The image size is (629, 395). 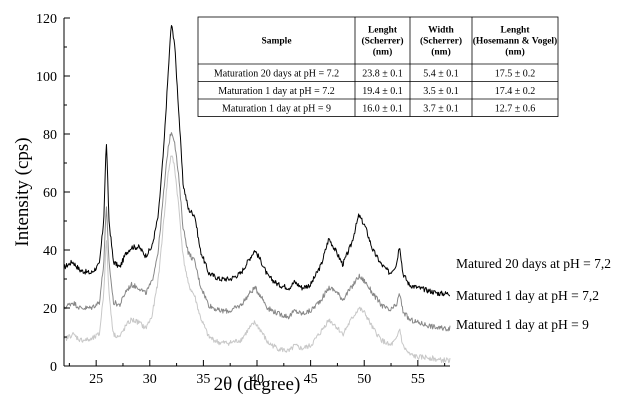 I want to click on y-tick-label-100: 100, so click(x=46, y=77).